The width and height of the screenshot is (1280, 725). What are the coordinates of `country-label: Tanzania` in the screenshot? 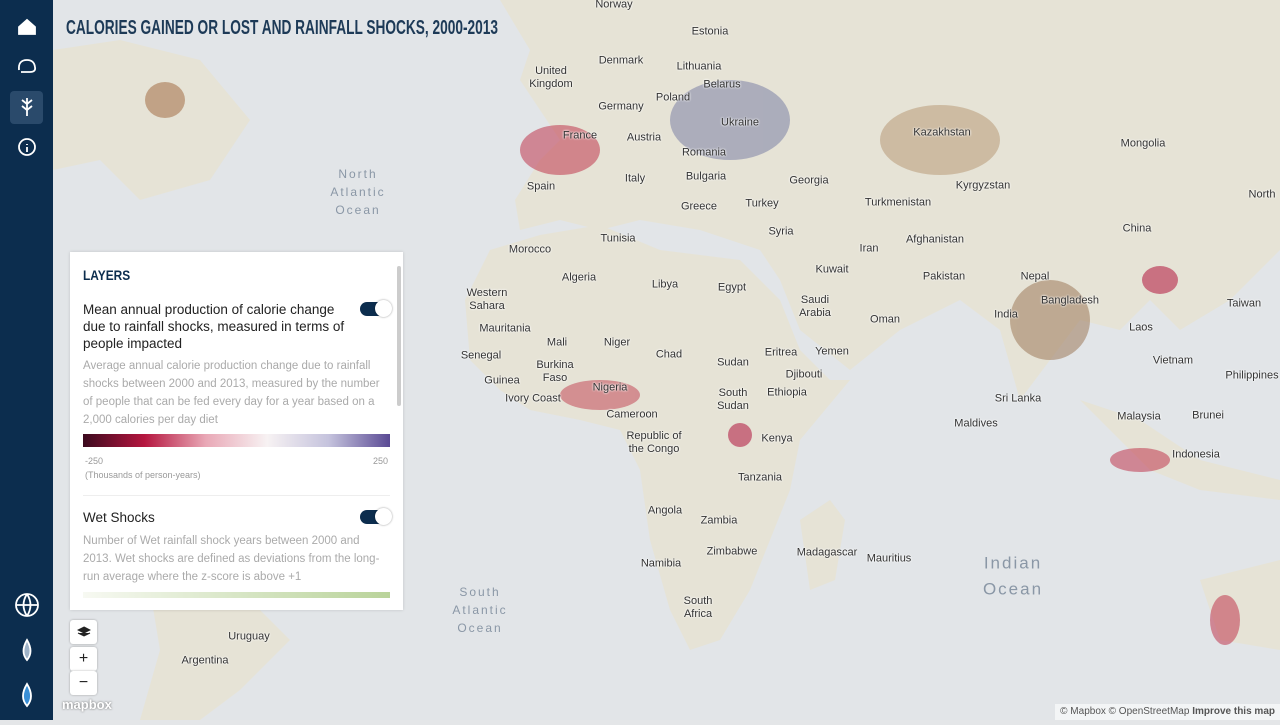 It's located at (760, 477).